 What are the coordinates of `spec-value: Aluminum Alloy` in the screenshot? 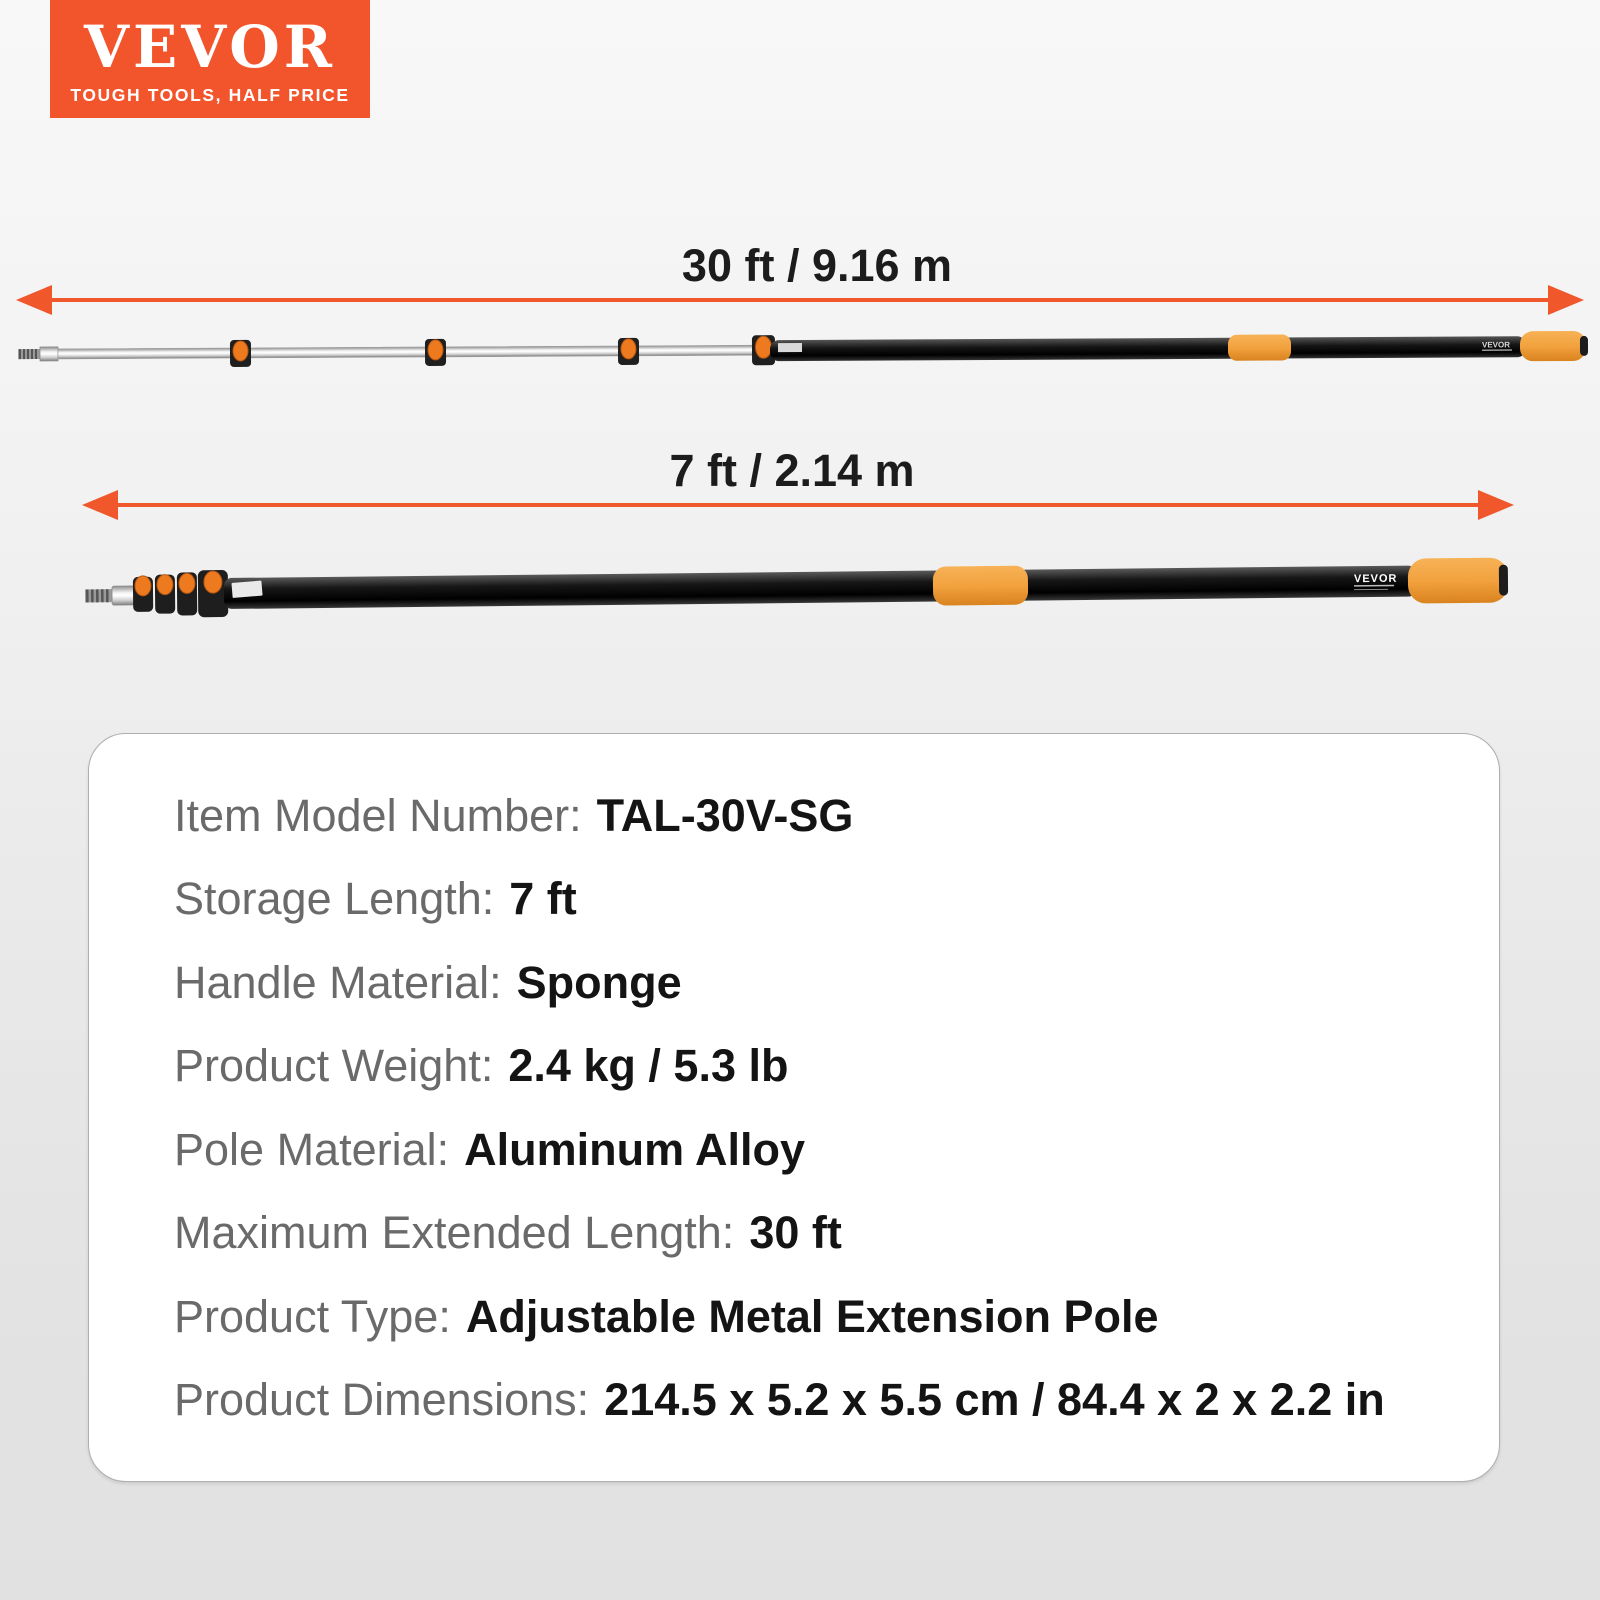 It's located at (634, 1149).